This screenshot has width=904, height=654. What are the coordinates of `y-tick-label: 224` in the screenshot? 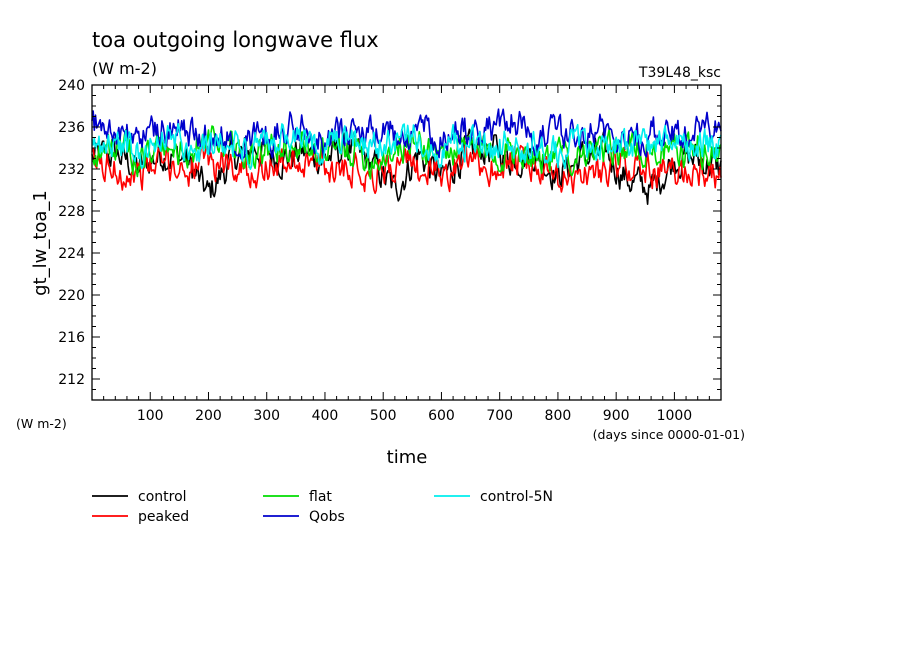 It's located at (71, 254).